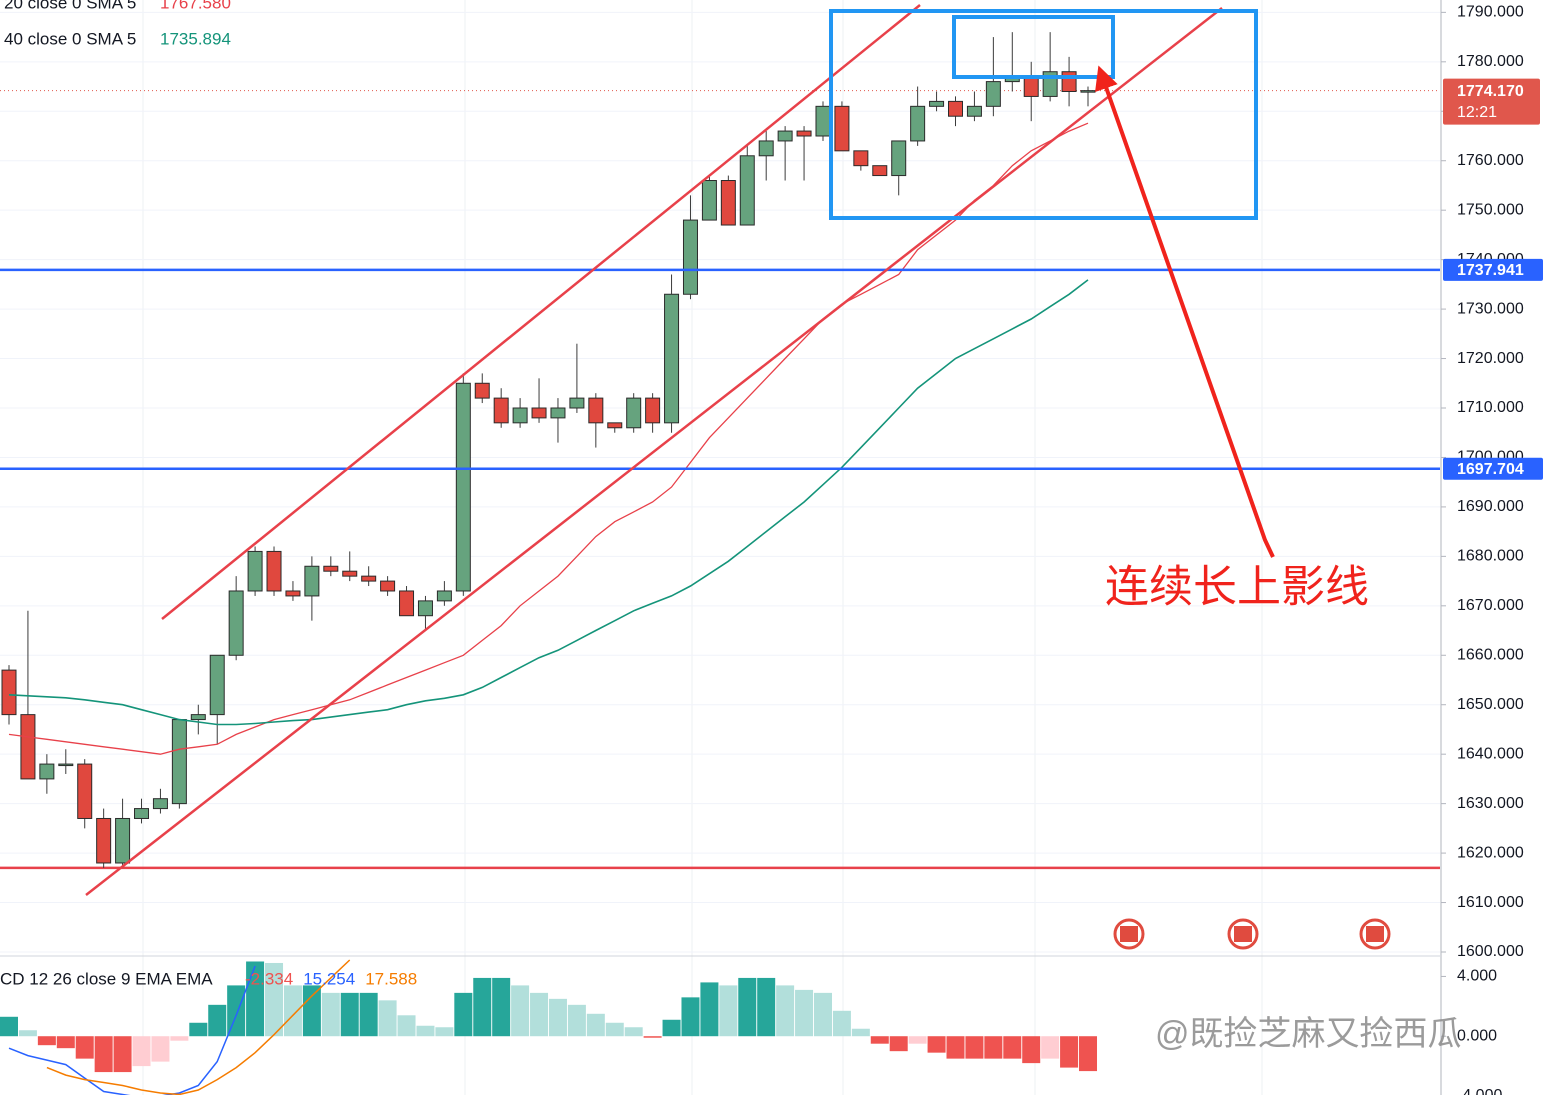 The height and width of the screenshot is (1095, 1554). What do you see at coordinates (1490, 61) in the screenshot?
I see `y-tick-label: 1780.000` at bounding box center [1490, 61].